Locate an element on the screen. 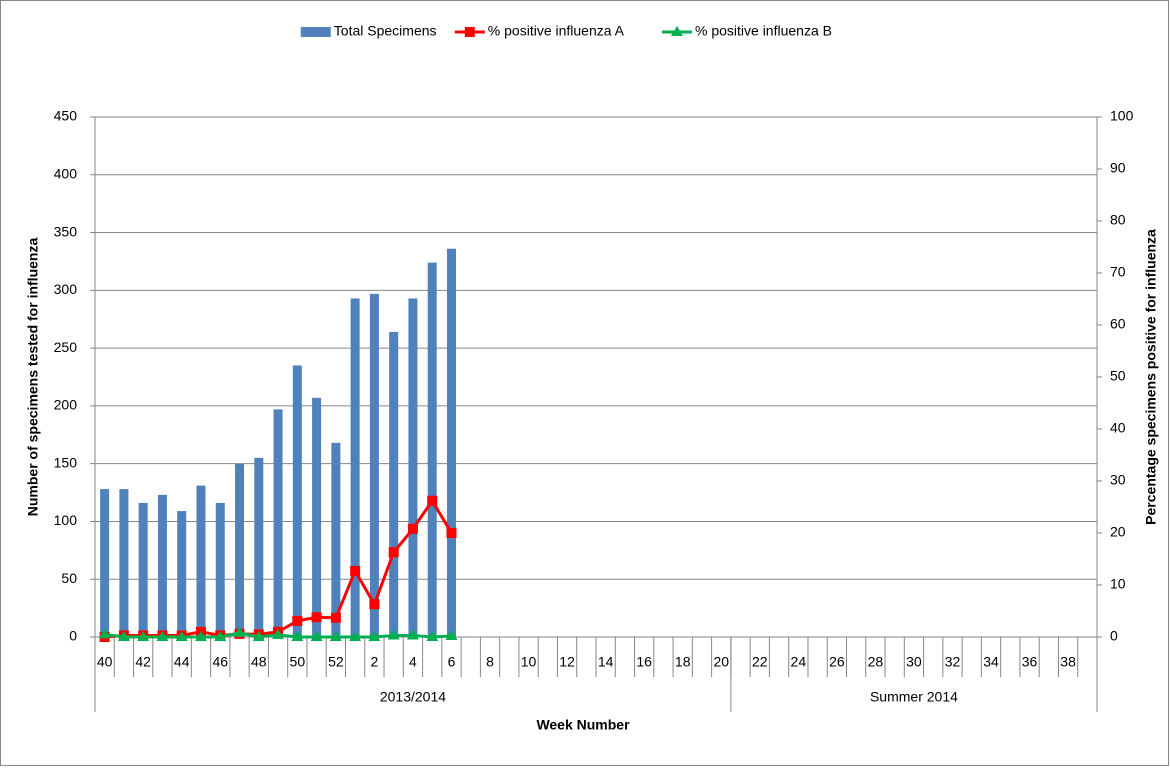  y2-tick-label: 10 is located at coordinates (1118, 584).